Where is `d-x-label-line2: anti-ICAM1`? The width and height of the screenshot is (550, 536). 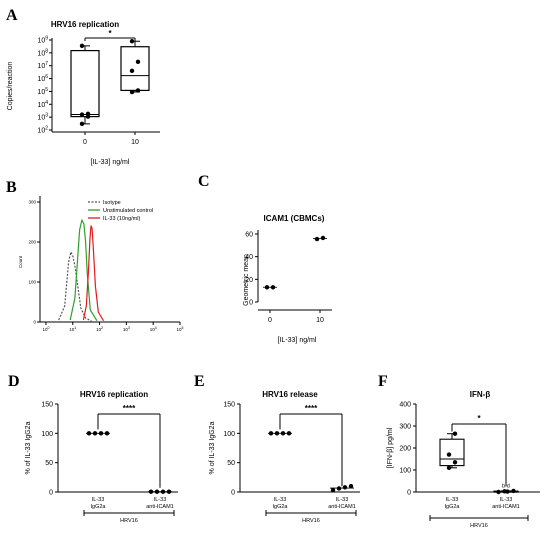
d-x-label-line2: anti-ICAM1 is located at coordinates (160, 507).